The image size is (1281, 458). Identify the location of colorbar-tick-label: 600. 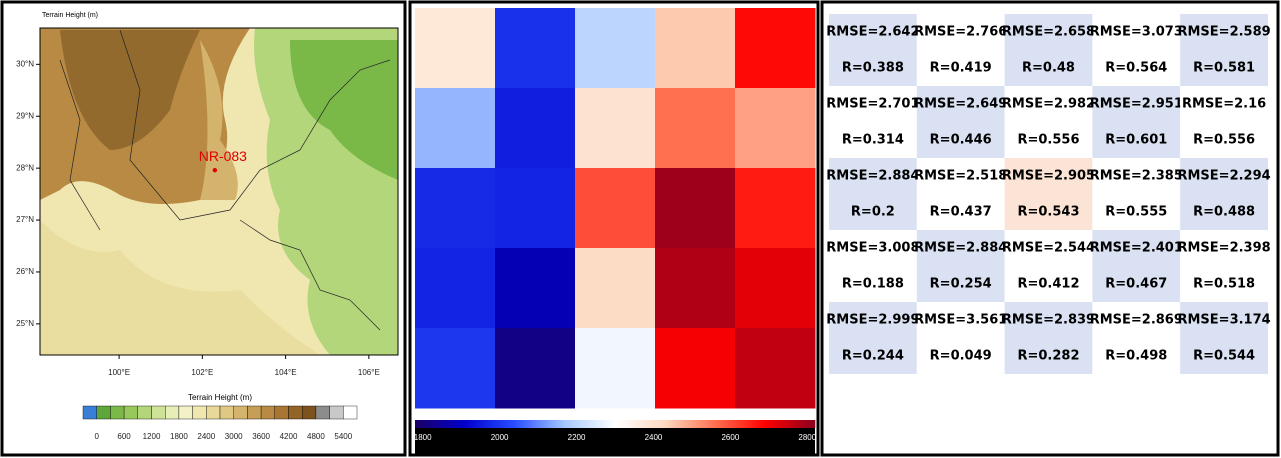
(124, 436).